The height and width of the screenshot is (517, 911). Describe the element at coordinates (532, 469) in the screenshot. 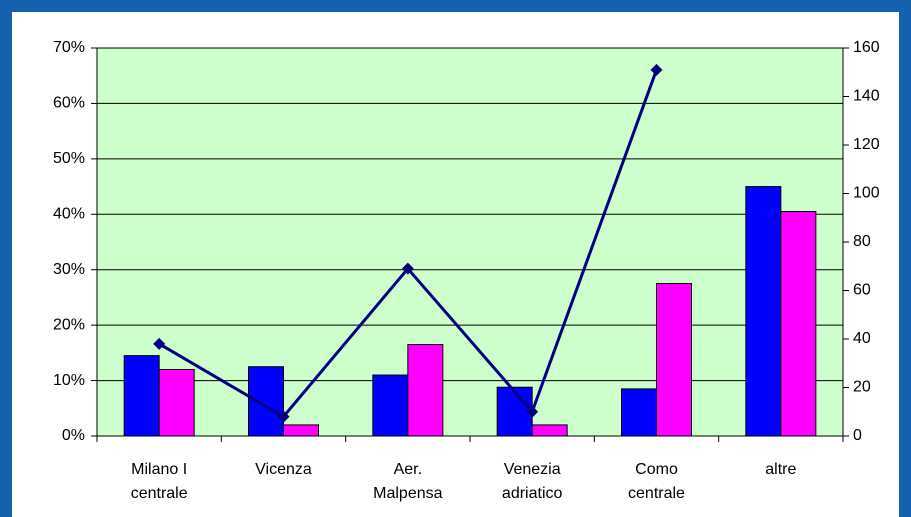

I see `x-tick-label-line: Venezia` at that location.